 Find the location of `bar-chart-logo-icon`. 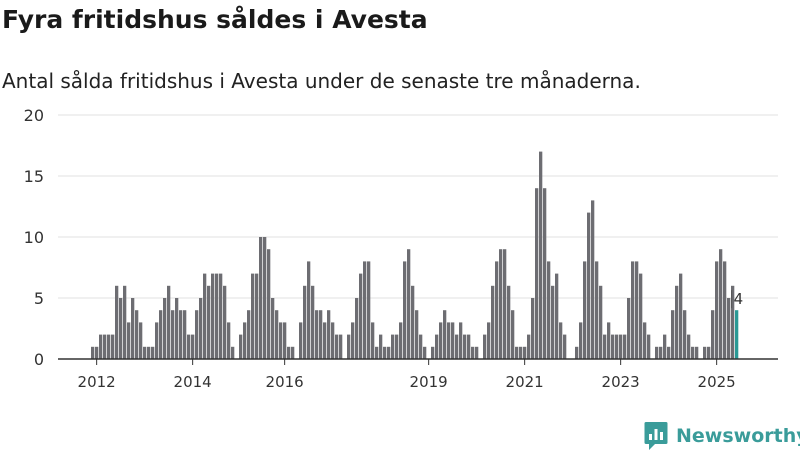

bar-chart-logo-icon is located at coordinates (656, 436).